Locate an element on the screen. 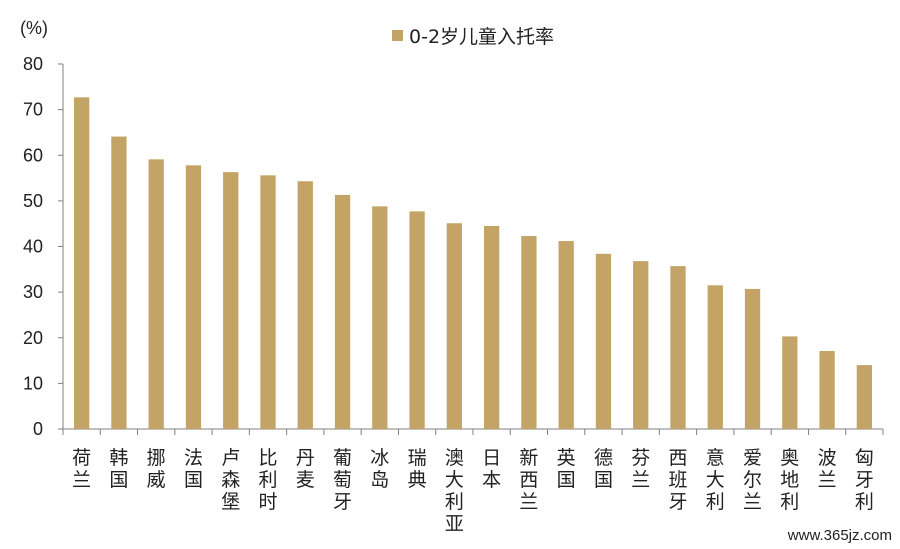 Image resolution: width=900 pixels, height=549 pixels. y-tick-label: 60 is located at coordinates (33, 155).